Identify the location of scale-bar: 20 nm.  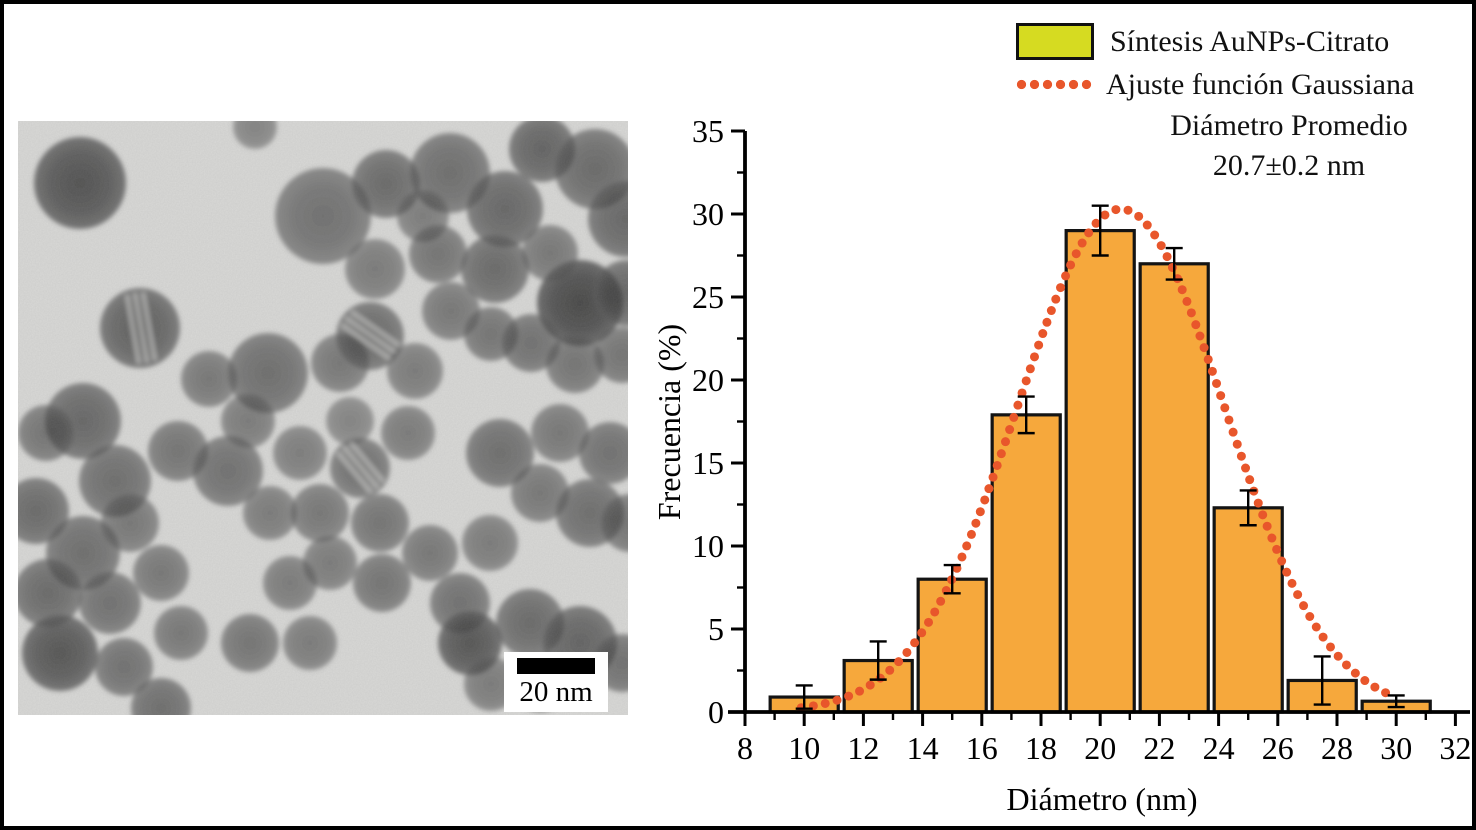
(556, 682).